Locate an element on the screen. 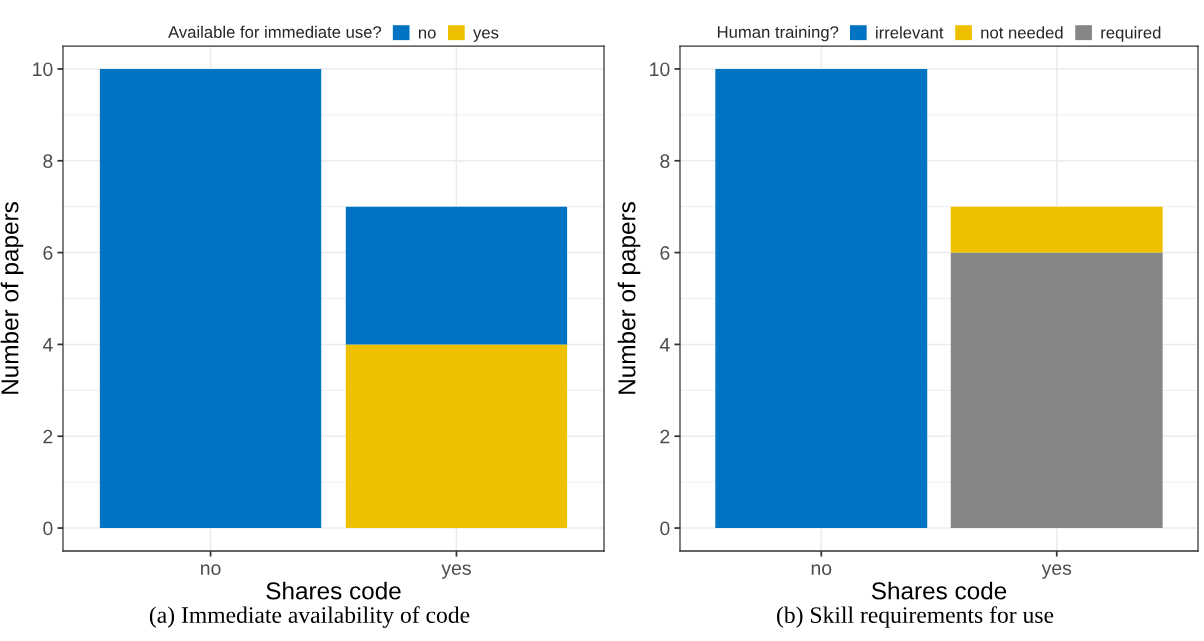  text: (b) Skill requirements for use is located at coordinates (915, 617).